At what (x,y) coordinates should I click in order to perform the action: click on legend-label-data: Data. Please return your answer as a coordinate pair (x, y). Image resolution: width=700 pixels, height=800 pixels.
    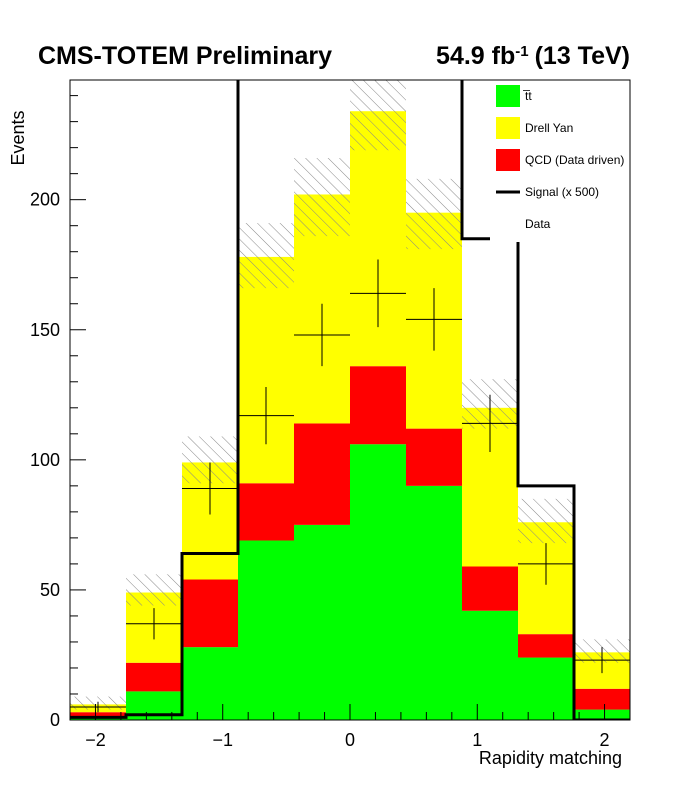
    Looking at the image, I should click on (538, 224).